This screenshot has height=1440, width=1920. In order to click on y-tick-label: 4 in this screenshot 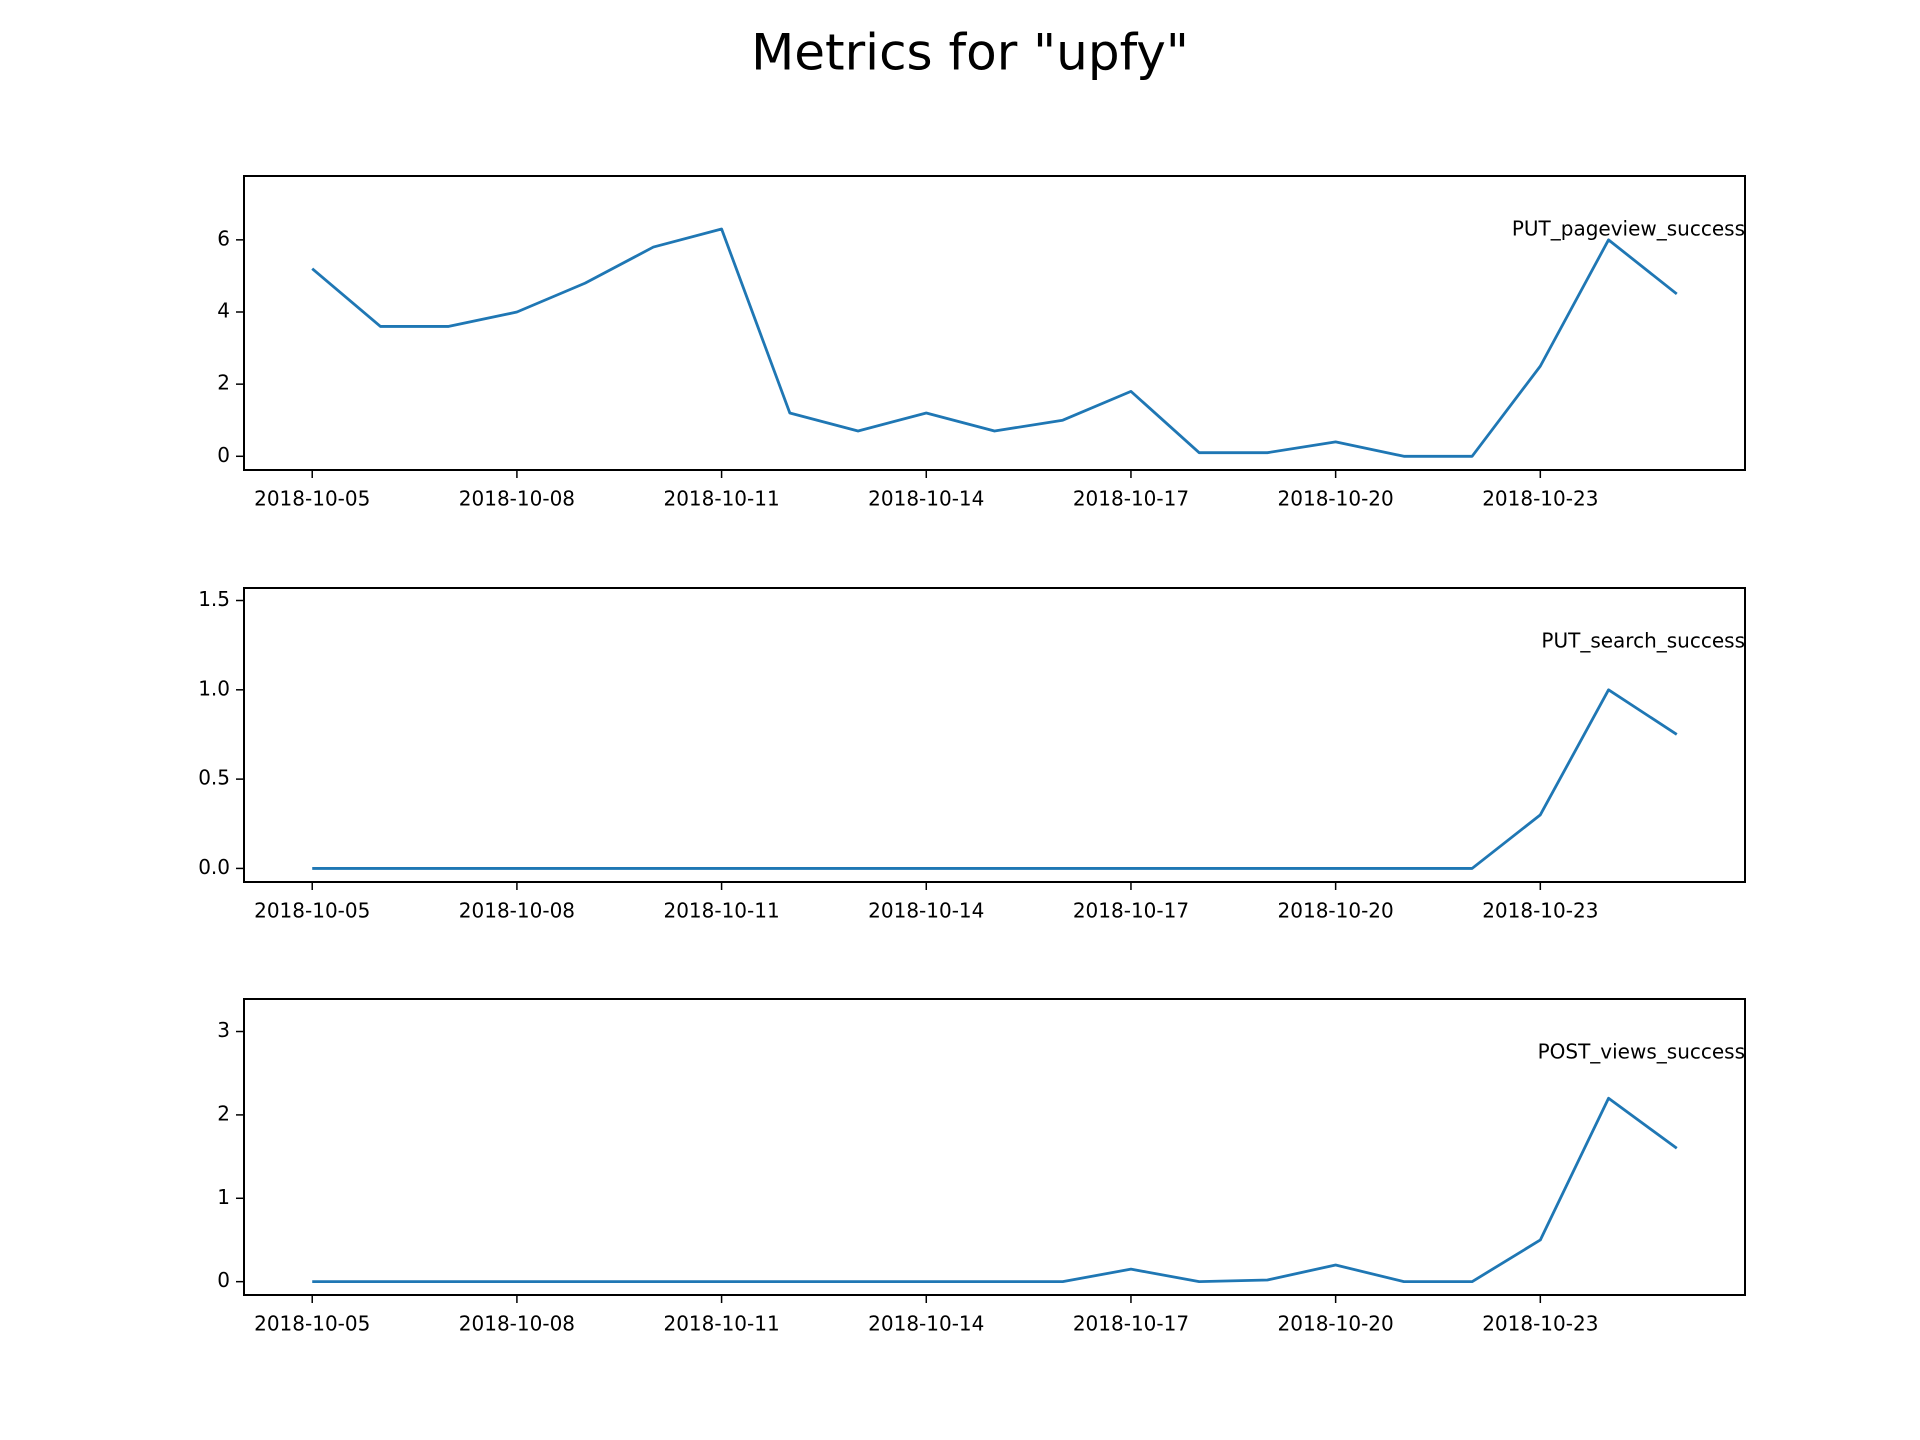, I will do `click(223, 310)`.